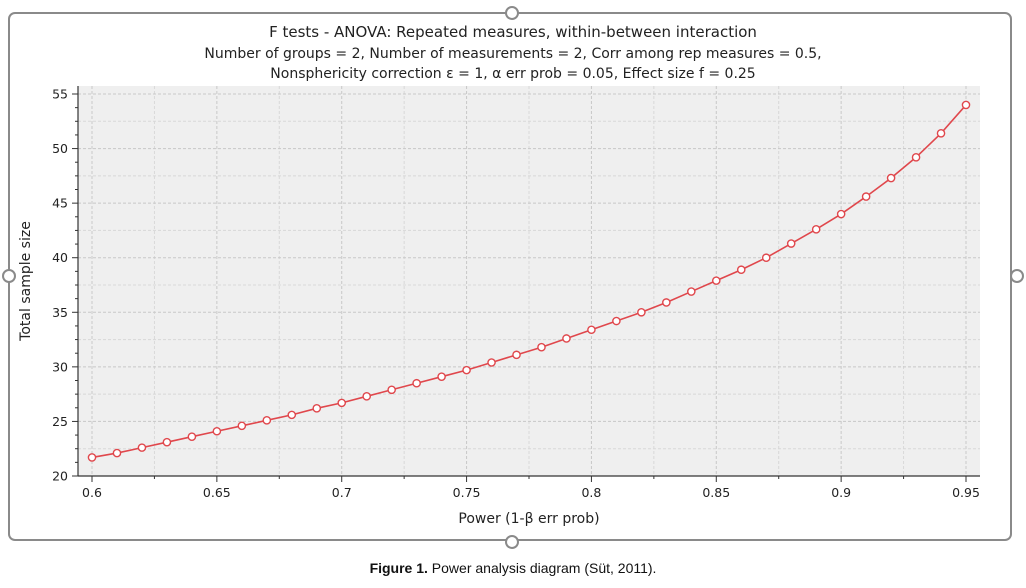  Describe the element at coordinates (217, 492) in the screenshot. I see `x-tick-label: 0.65` at that location.